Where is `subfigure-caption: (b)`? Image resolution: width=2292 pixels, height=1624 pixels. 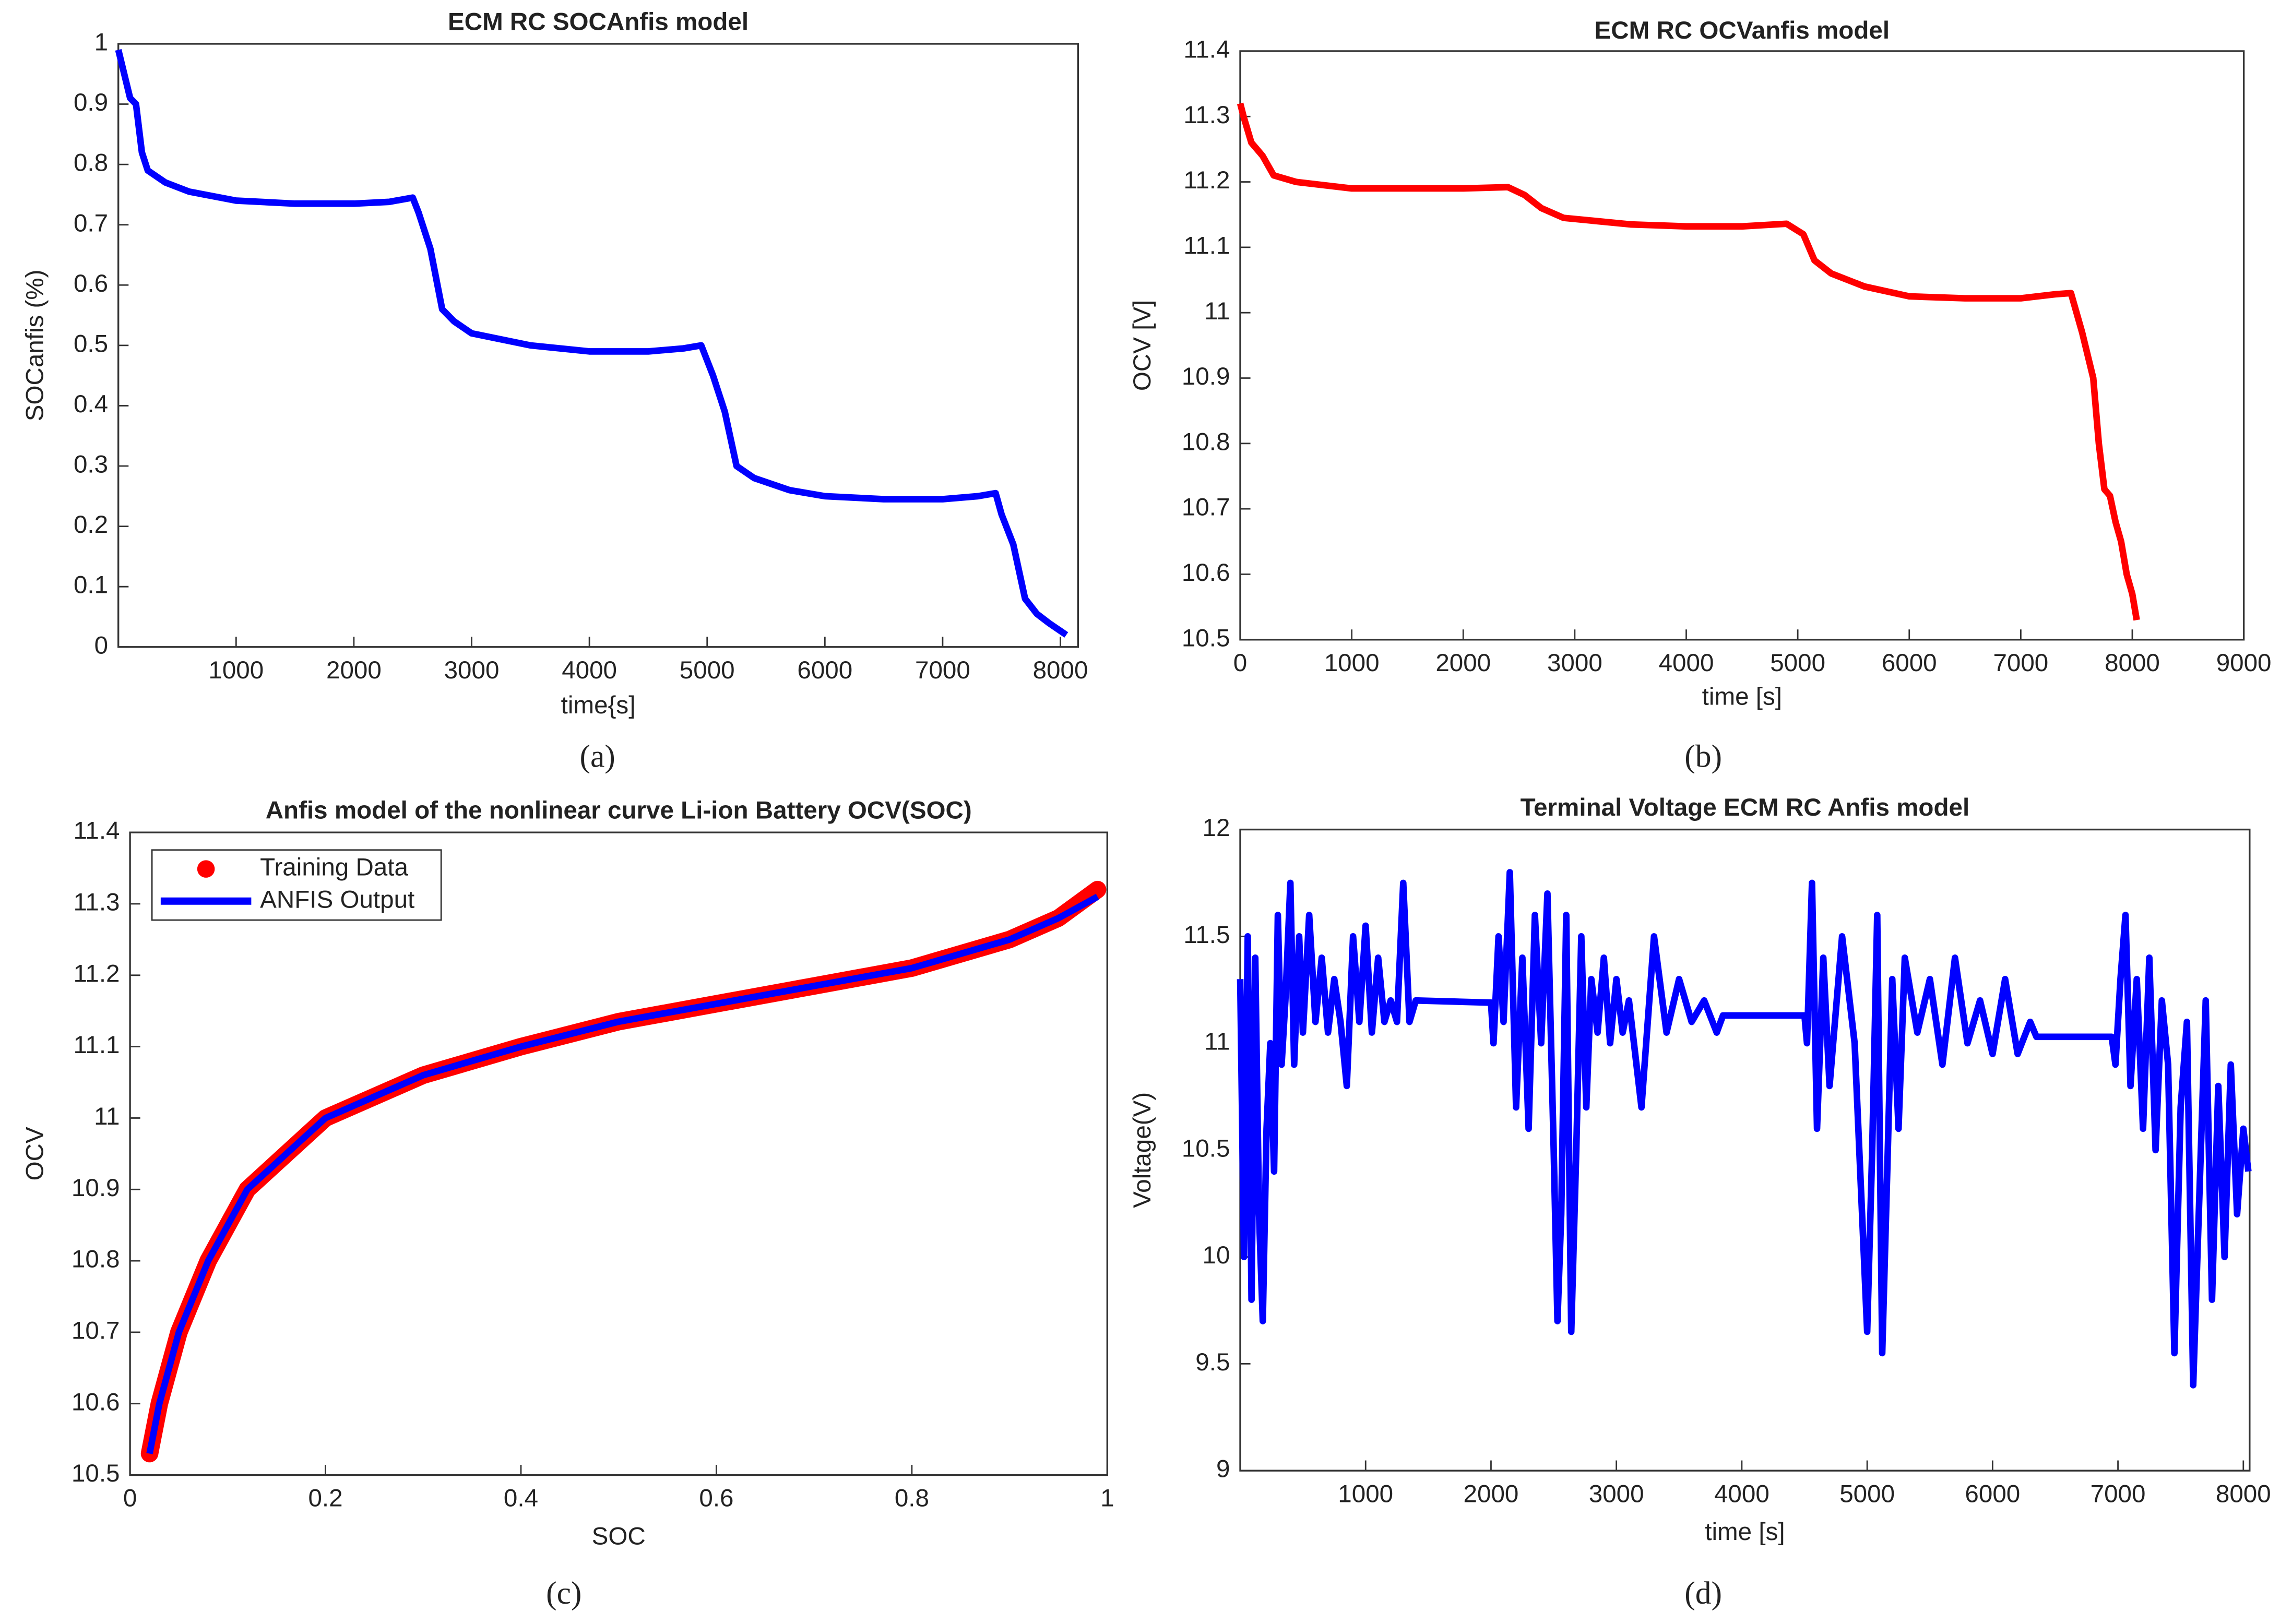 subfigure-caption: (b) is located at coordinates (1703, 756).